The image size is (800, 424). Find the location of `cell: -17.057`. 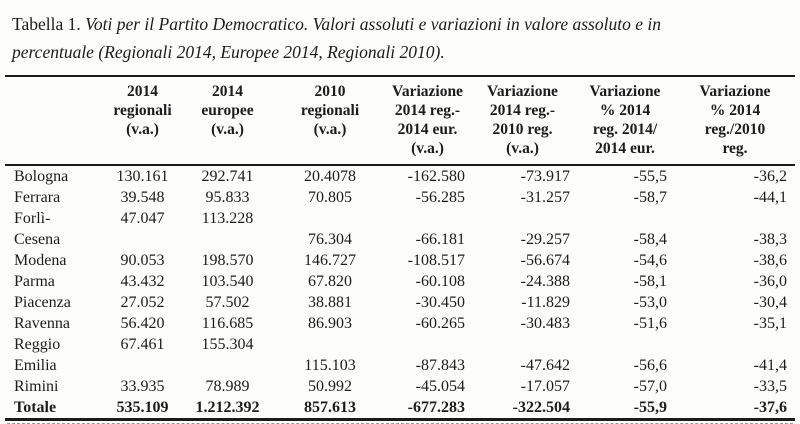

cell: -17.057 is located at coordinates (545, 386).